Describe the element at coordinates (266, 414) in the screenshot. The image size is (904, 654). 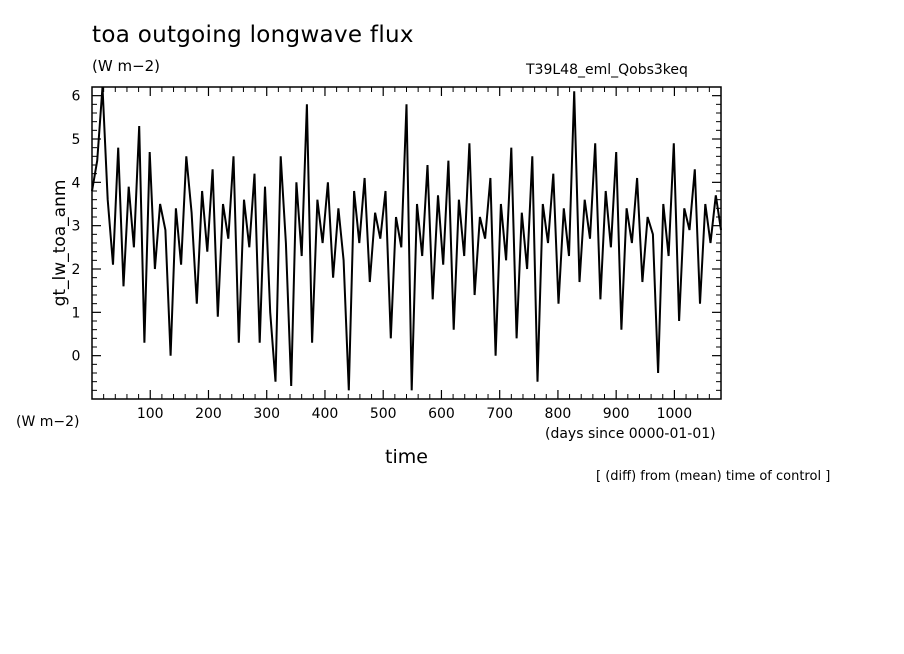
I see `x-tick-label: 300` at that location.